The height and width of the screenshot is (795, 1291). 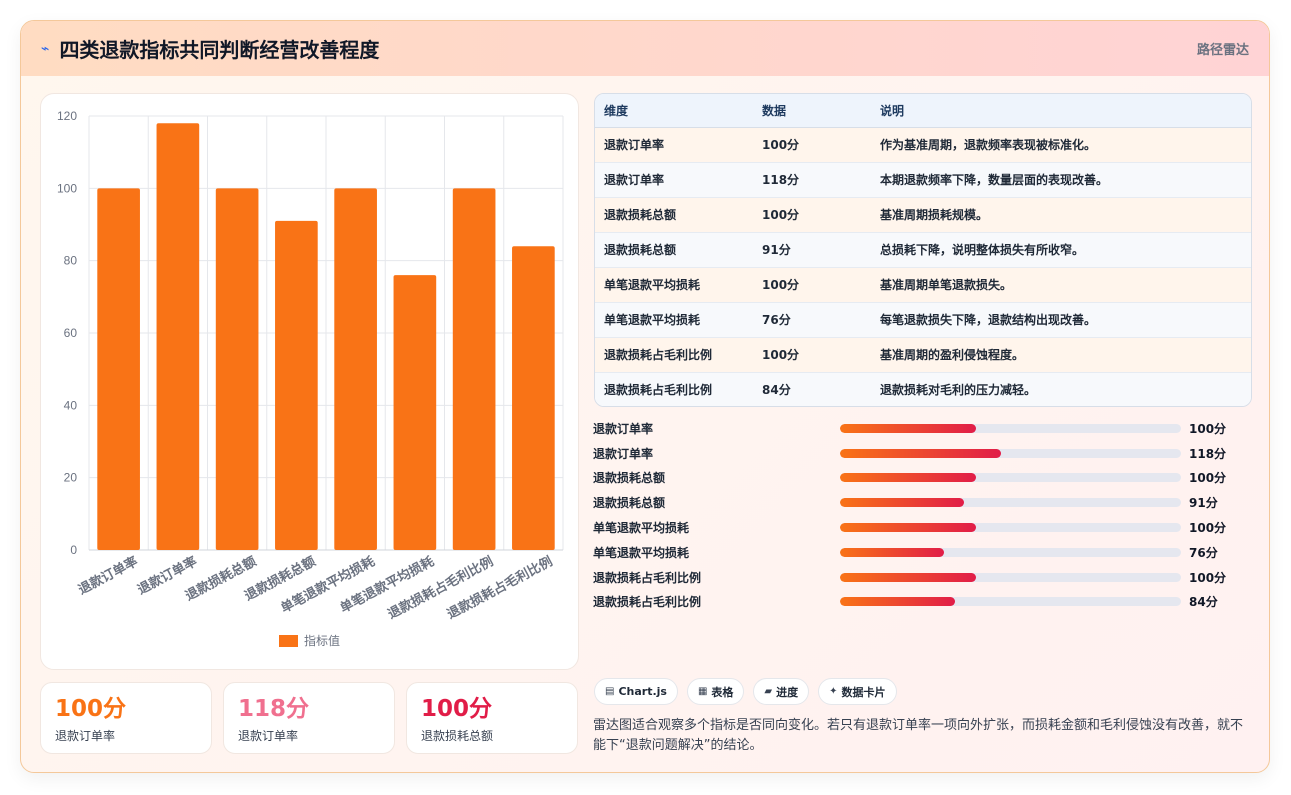 I want to click on table-cell: 退款损耗对毛利的压力减轻。, so click(x=1061, y=389).